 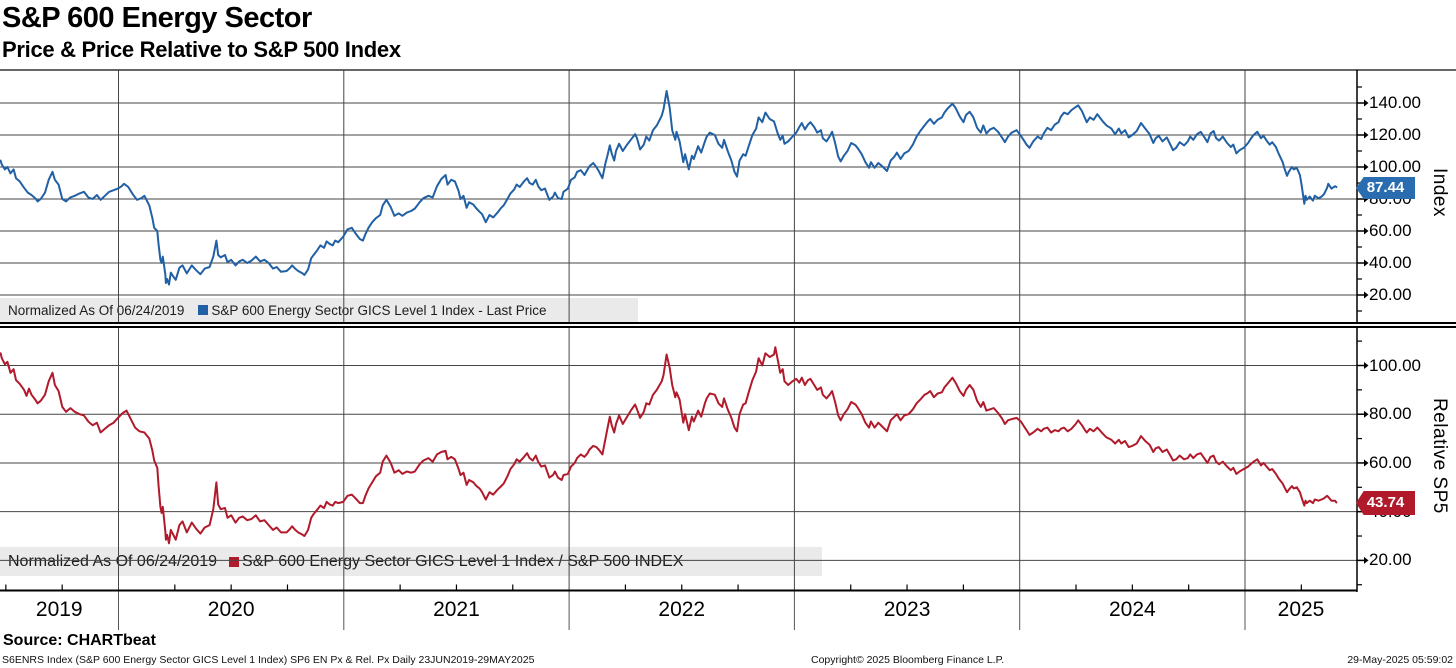 What do you see at coordinates (682, 609) in the screenshot?
I see `x-year-label: 2022` at bounding box center [682, 609].